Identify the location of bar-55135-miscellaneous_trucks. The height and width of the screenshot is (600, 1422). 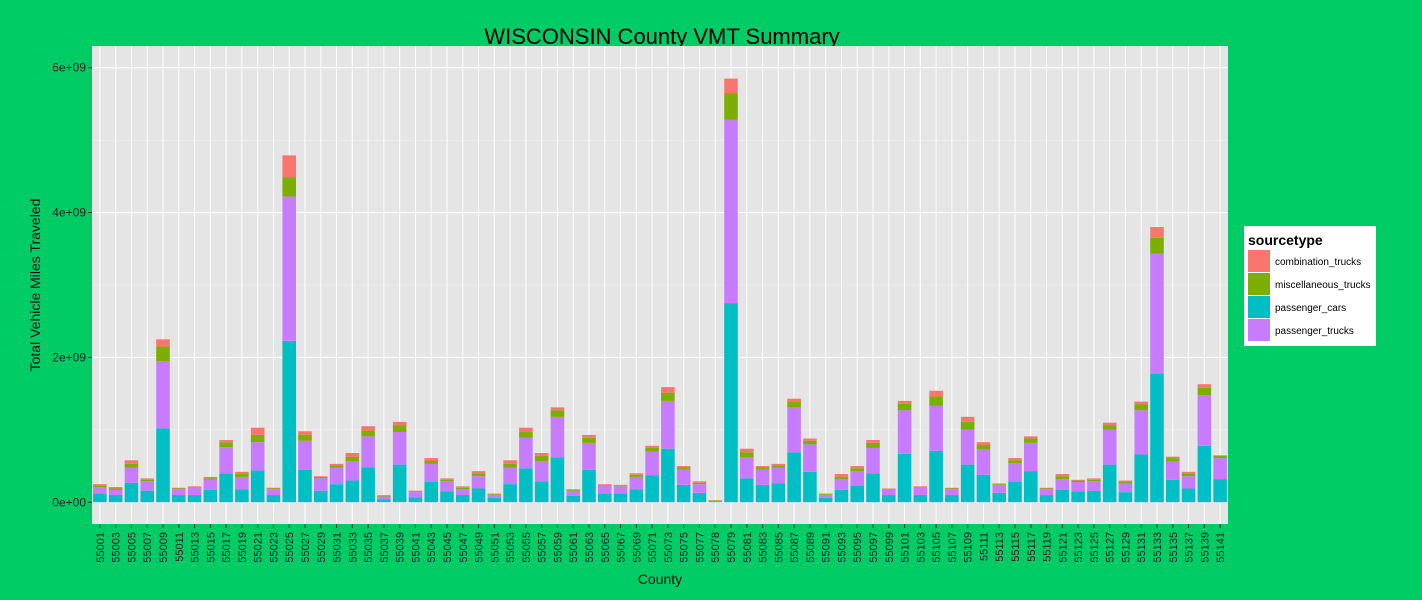
(1172, 459).